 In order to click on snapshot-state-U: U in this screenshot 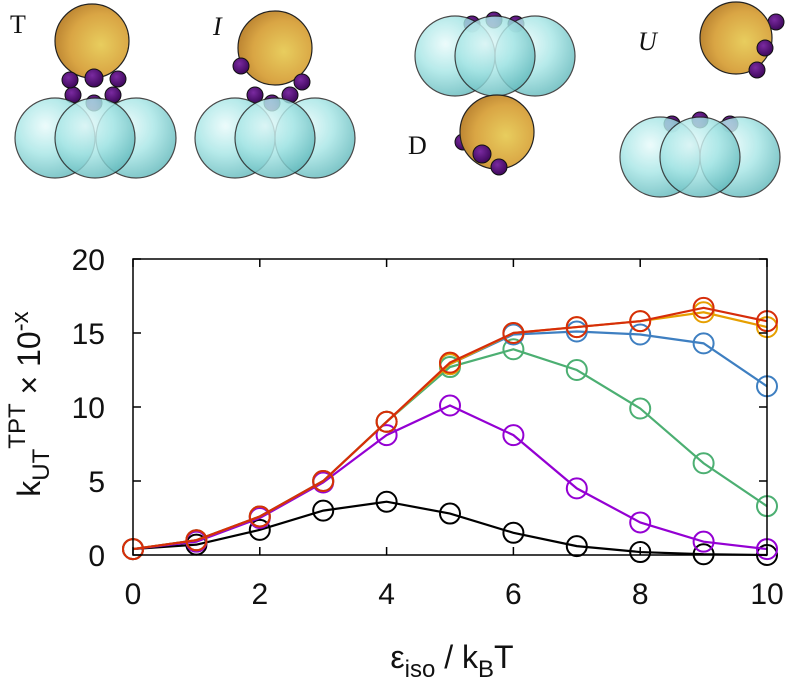, I will do `click(702, 99)`.